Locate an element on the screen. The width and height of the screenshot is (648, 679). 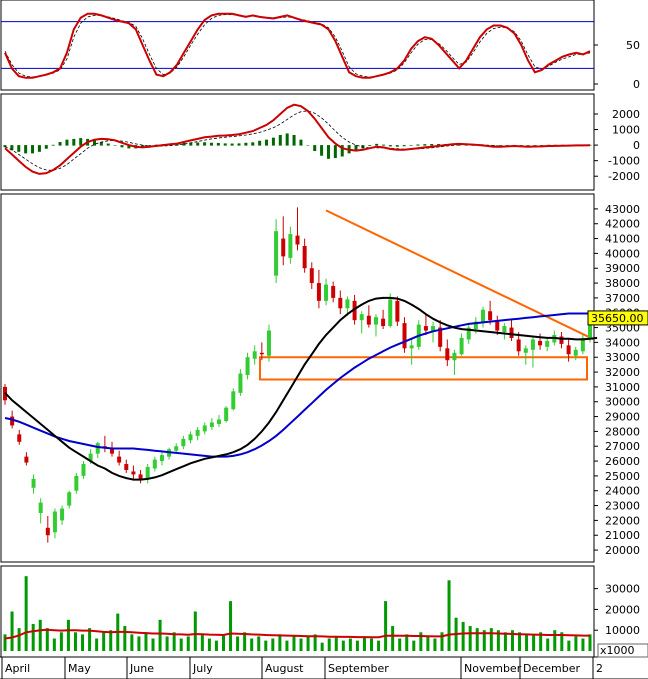
oscillator-signal-line is located at coordinates (297, 46).